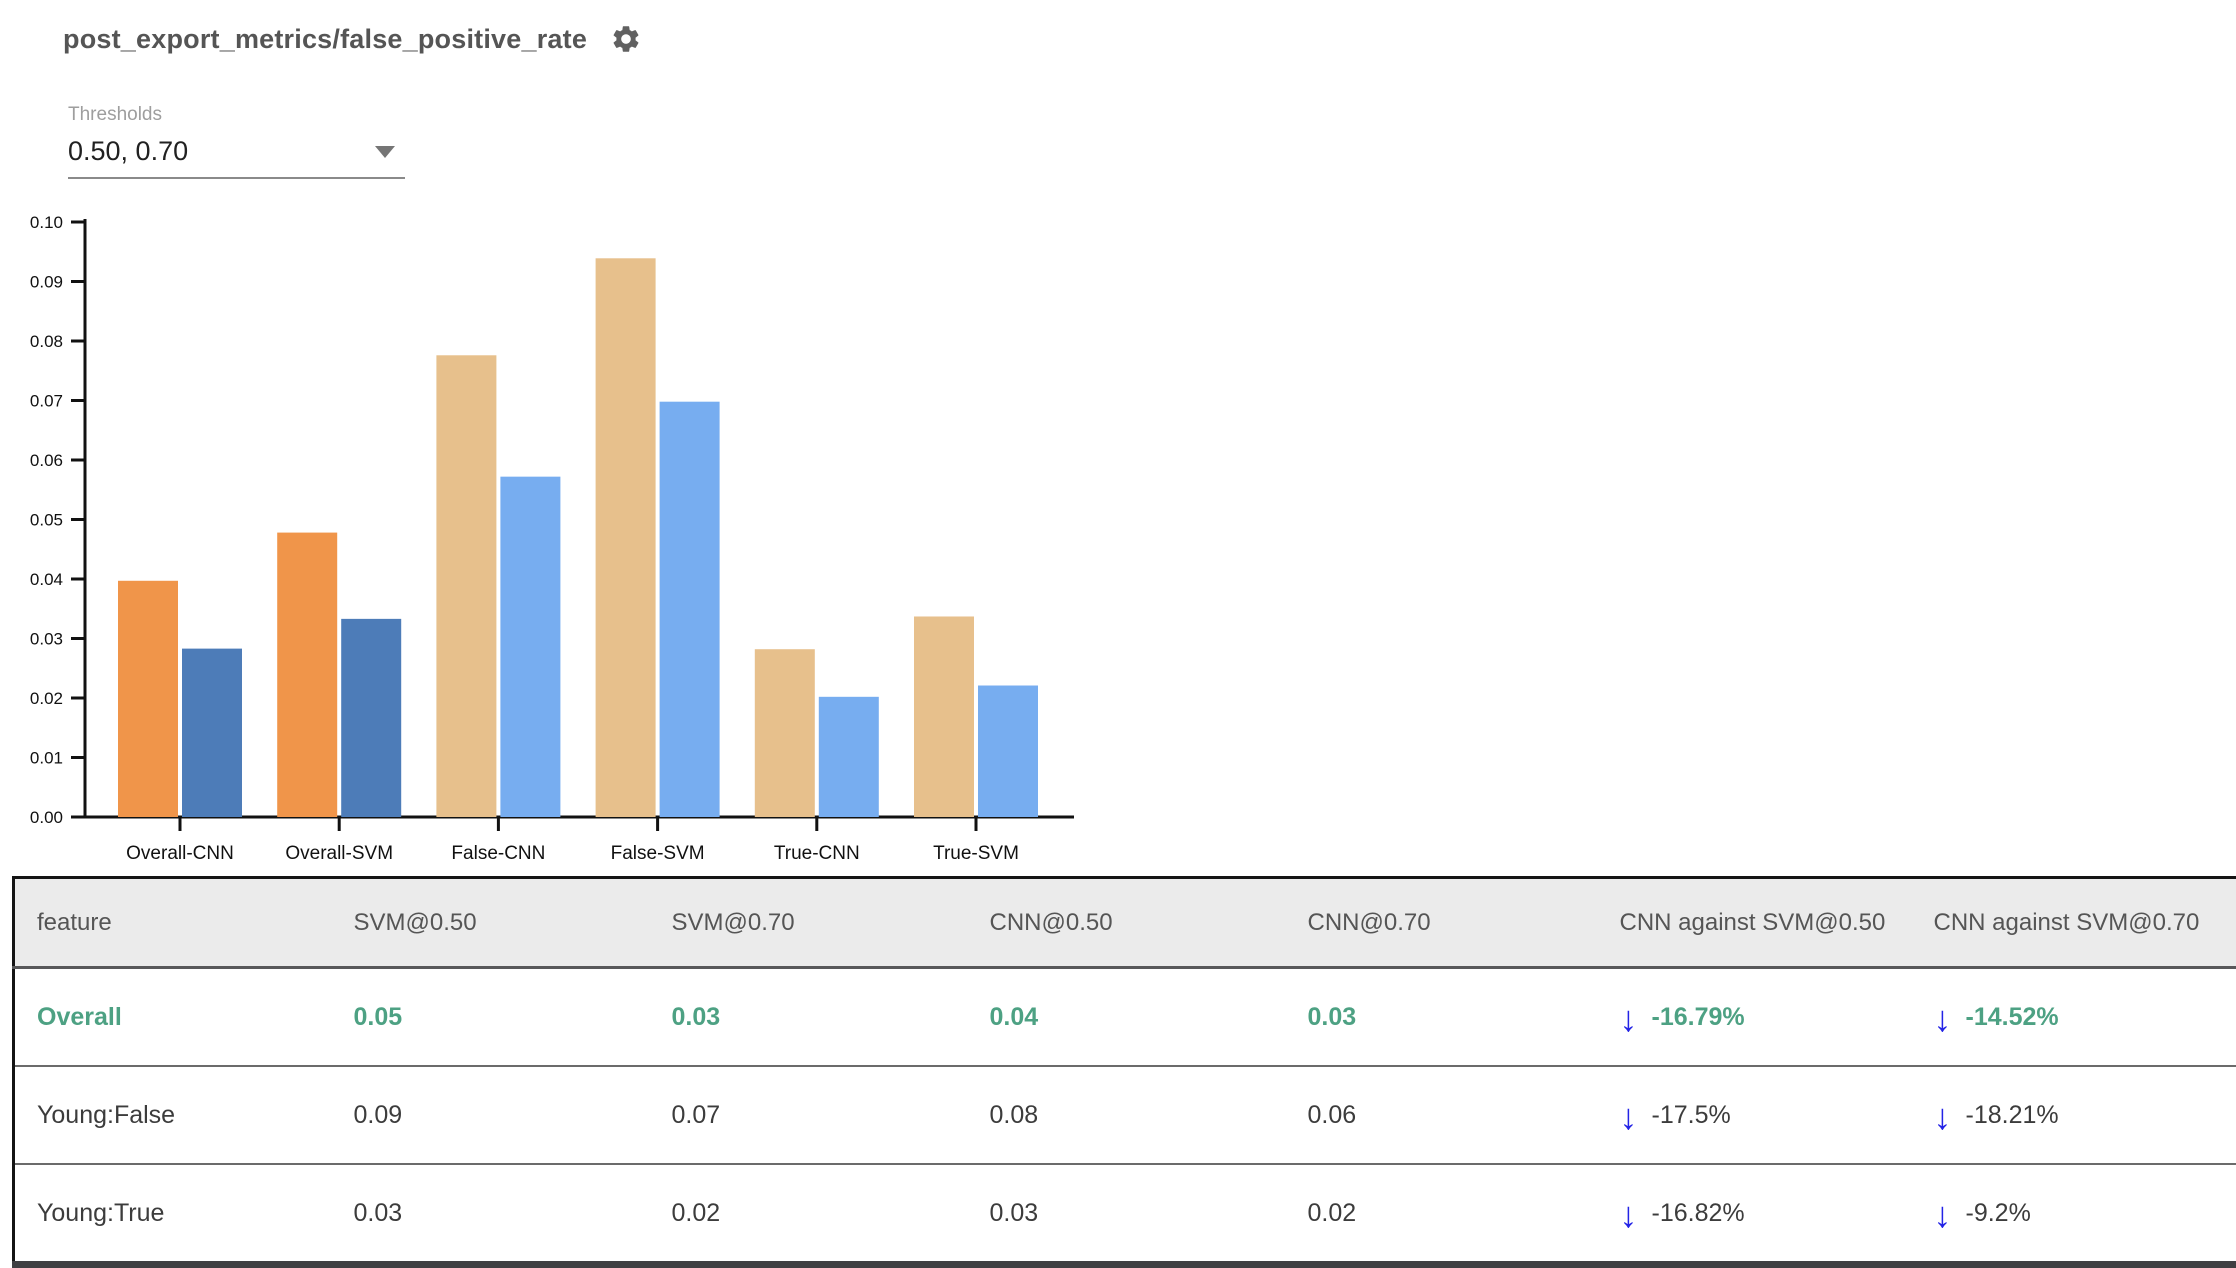 This screenshot has width=2236, height=1268. I want to click on comparison-cell: ↓ -14.52%, so click(2074, 1017).